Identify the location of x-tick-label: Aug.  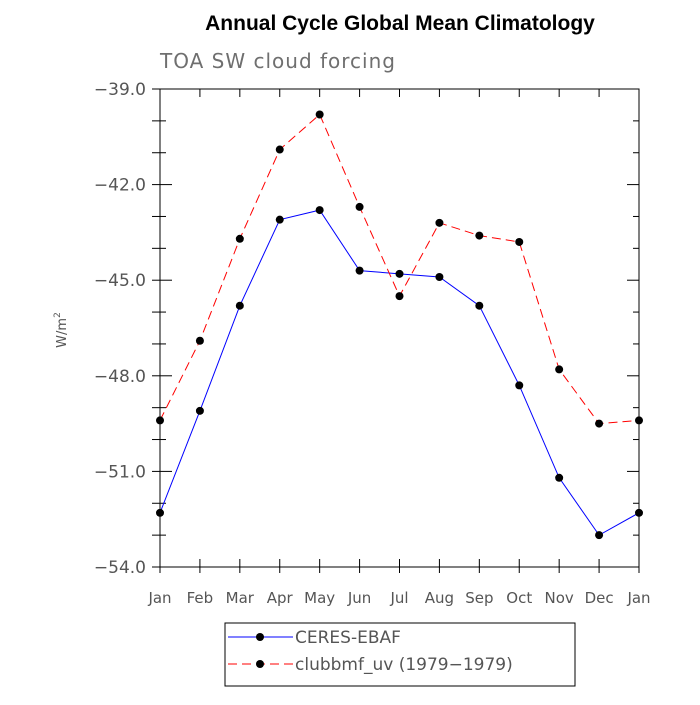
(439, 598).